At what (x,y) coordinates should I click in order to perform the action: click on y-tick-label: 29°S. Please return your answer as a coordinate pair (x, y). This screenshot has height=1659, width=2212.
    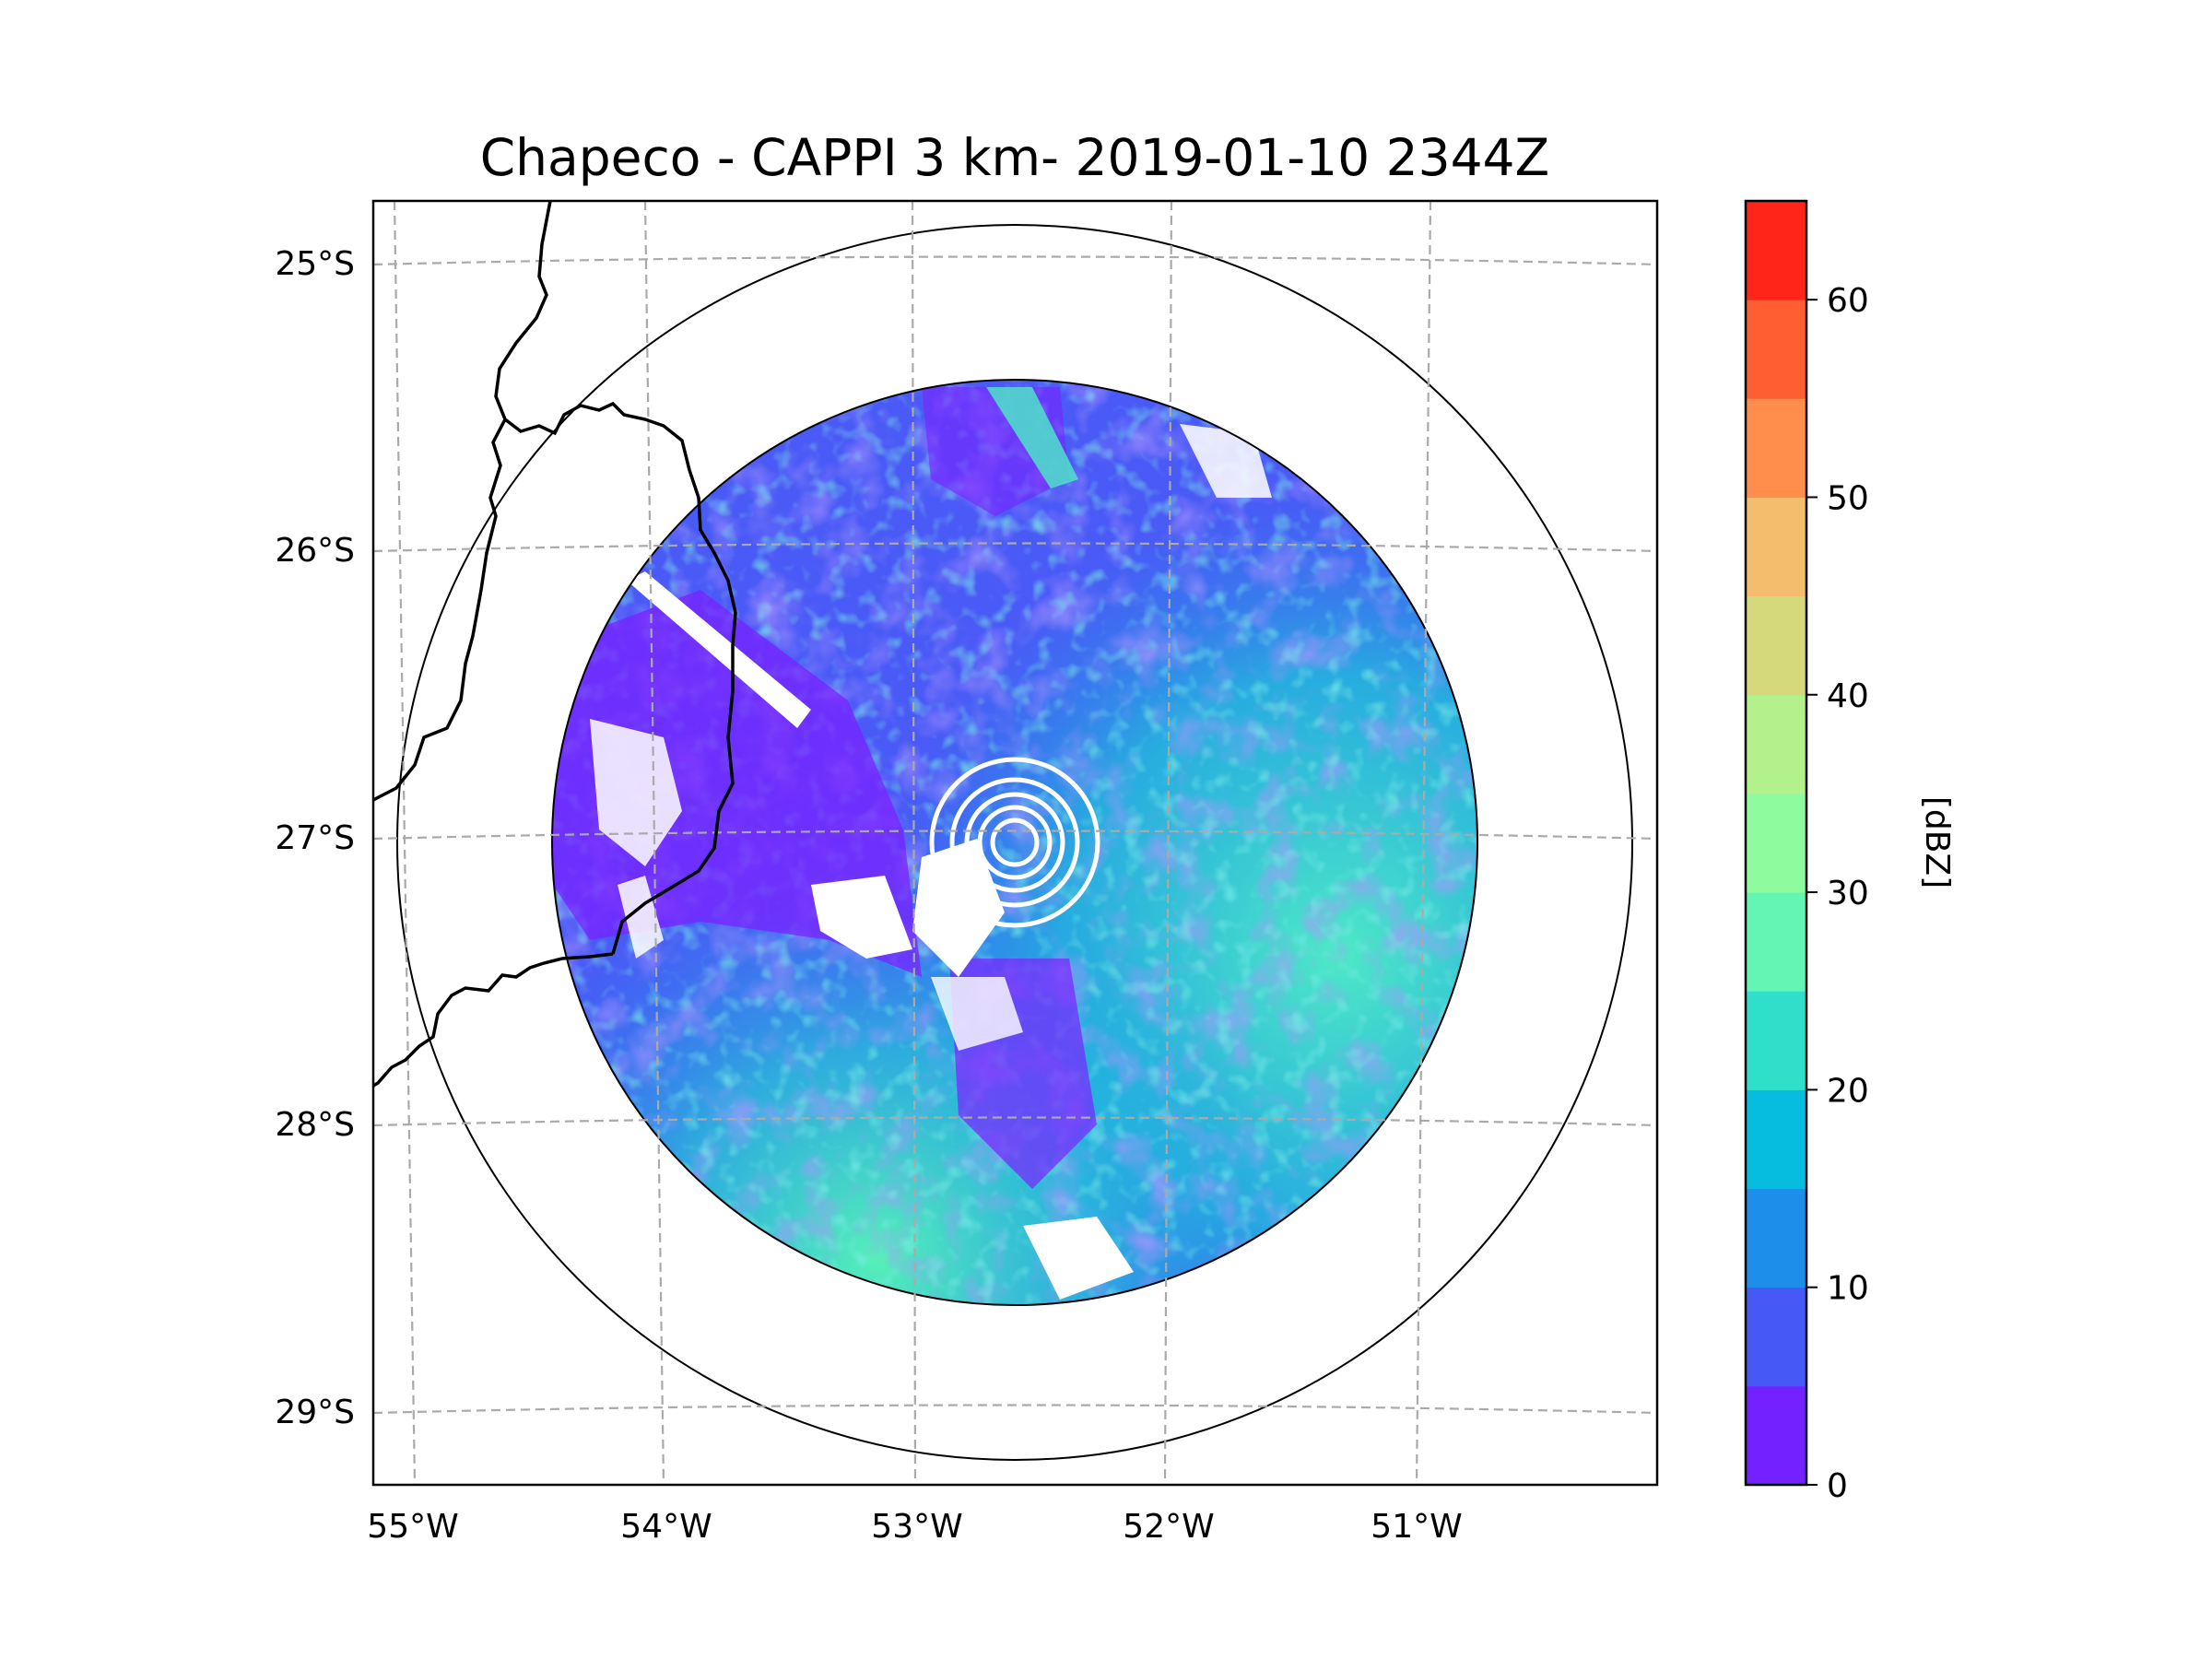
    Looking at the image, I should click on (315, 1412).